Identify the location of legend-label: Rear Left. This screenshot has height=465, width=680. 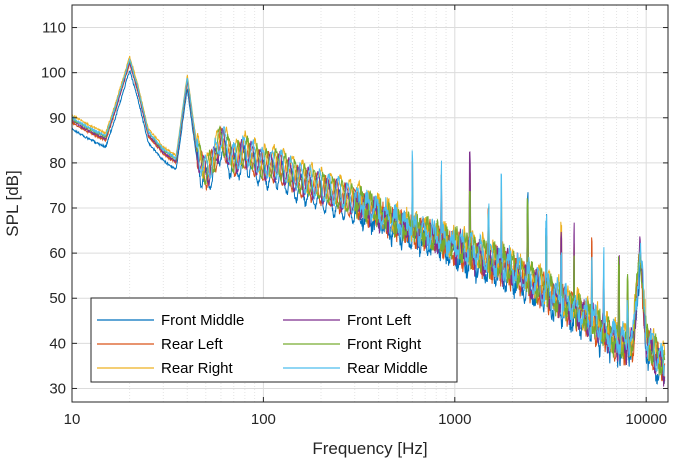
(192, 344).